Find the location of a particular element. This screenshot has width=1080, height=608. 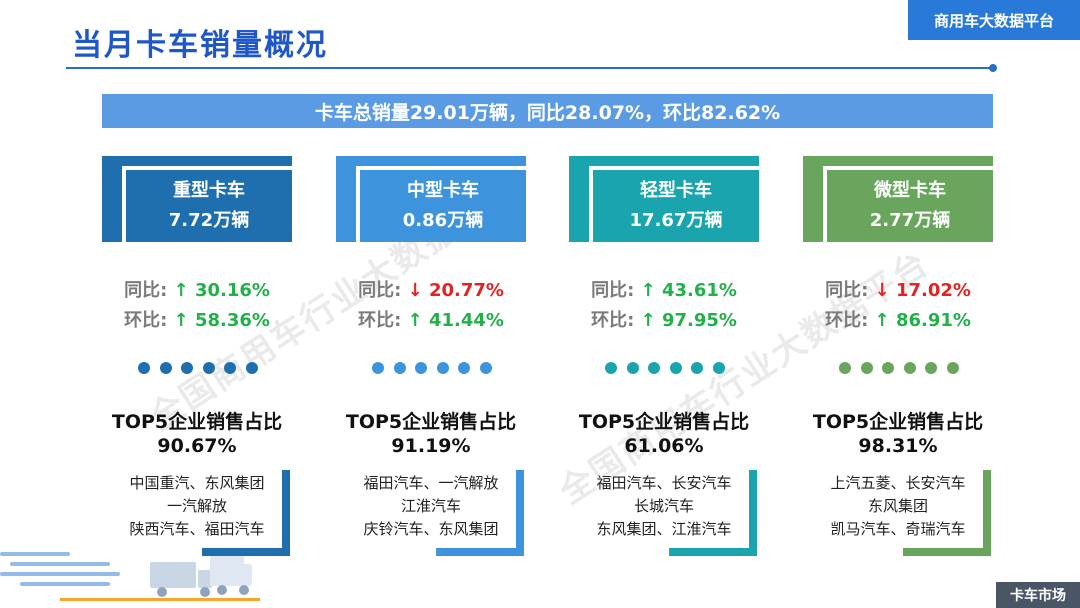

top5-brands: 福田汽车、长安汽车 长城汽车 东风集团、江淮汽车 is located at coordinates (664, 506).